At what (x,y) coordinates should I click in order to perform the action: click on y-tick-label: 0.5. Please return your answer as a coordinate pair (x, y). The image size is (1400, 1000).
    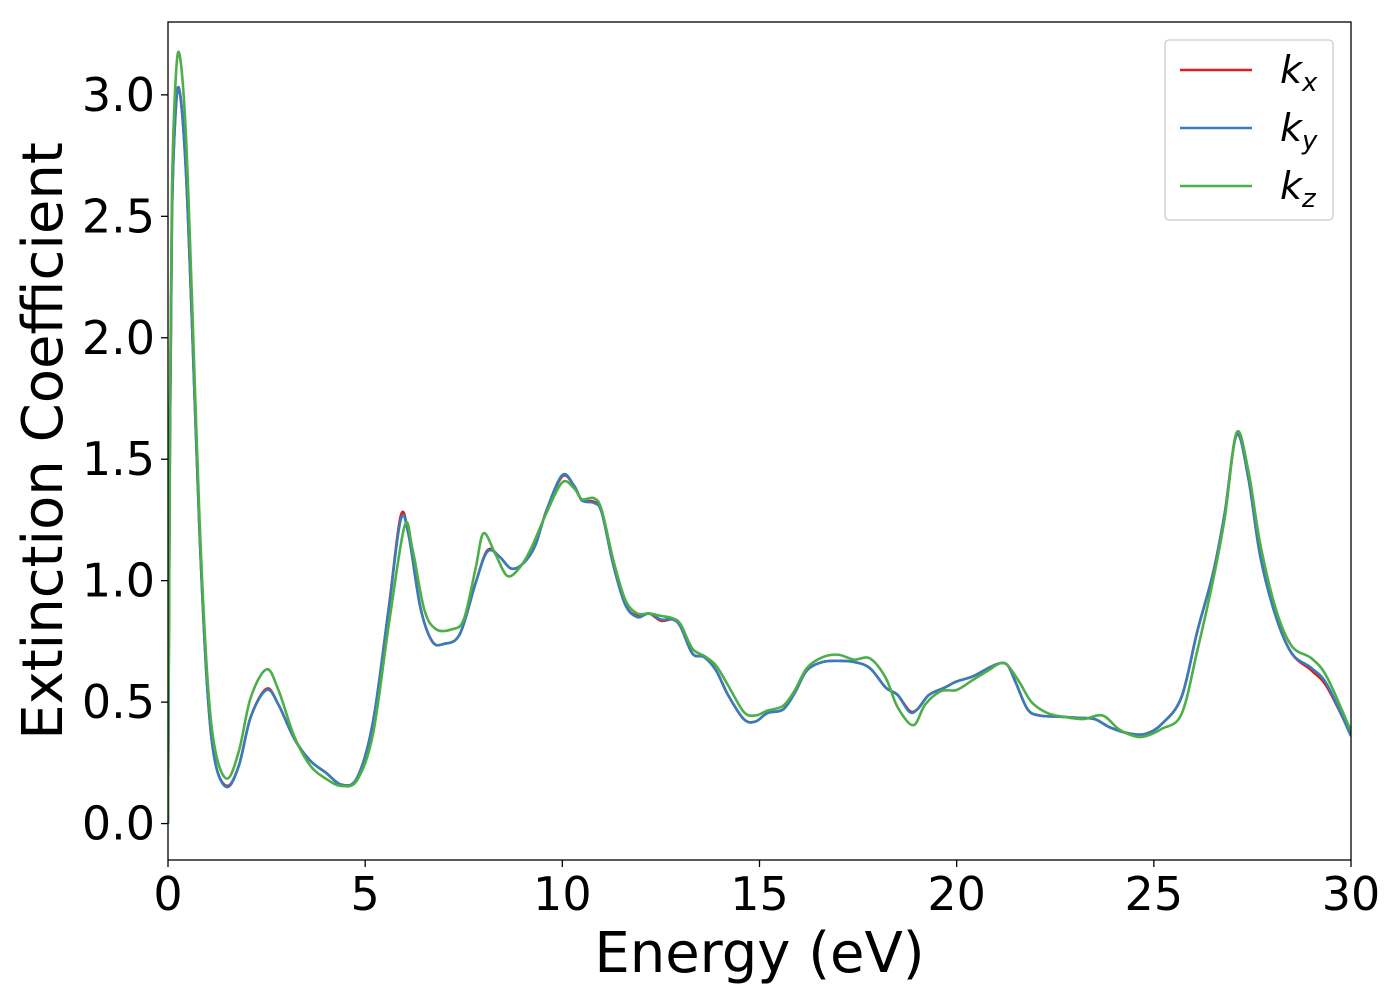
    Looking at the image, I should click on (118, 702).